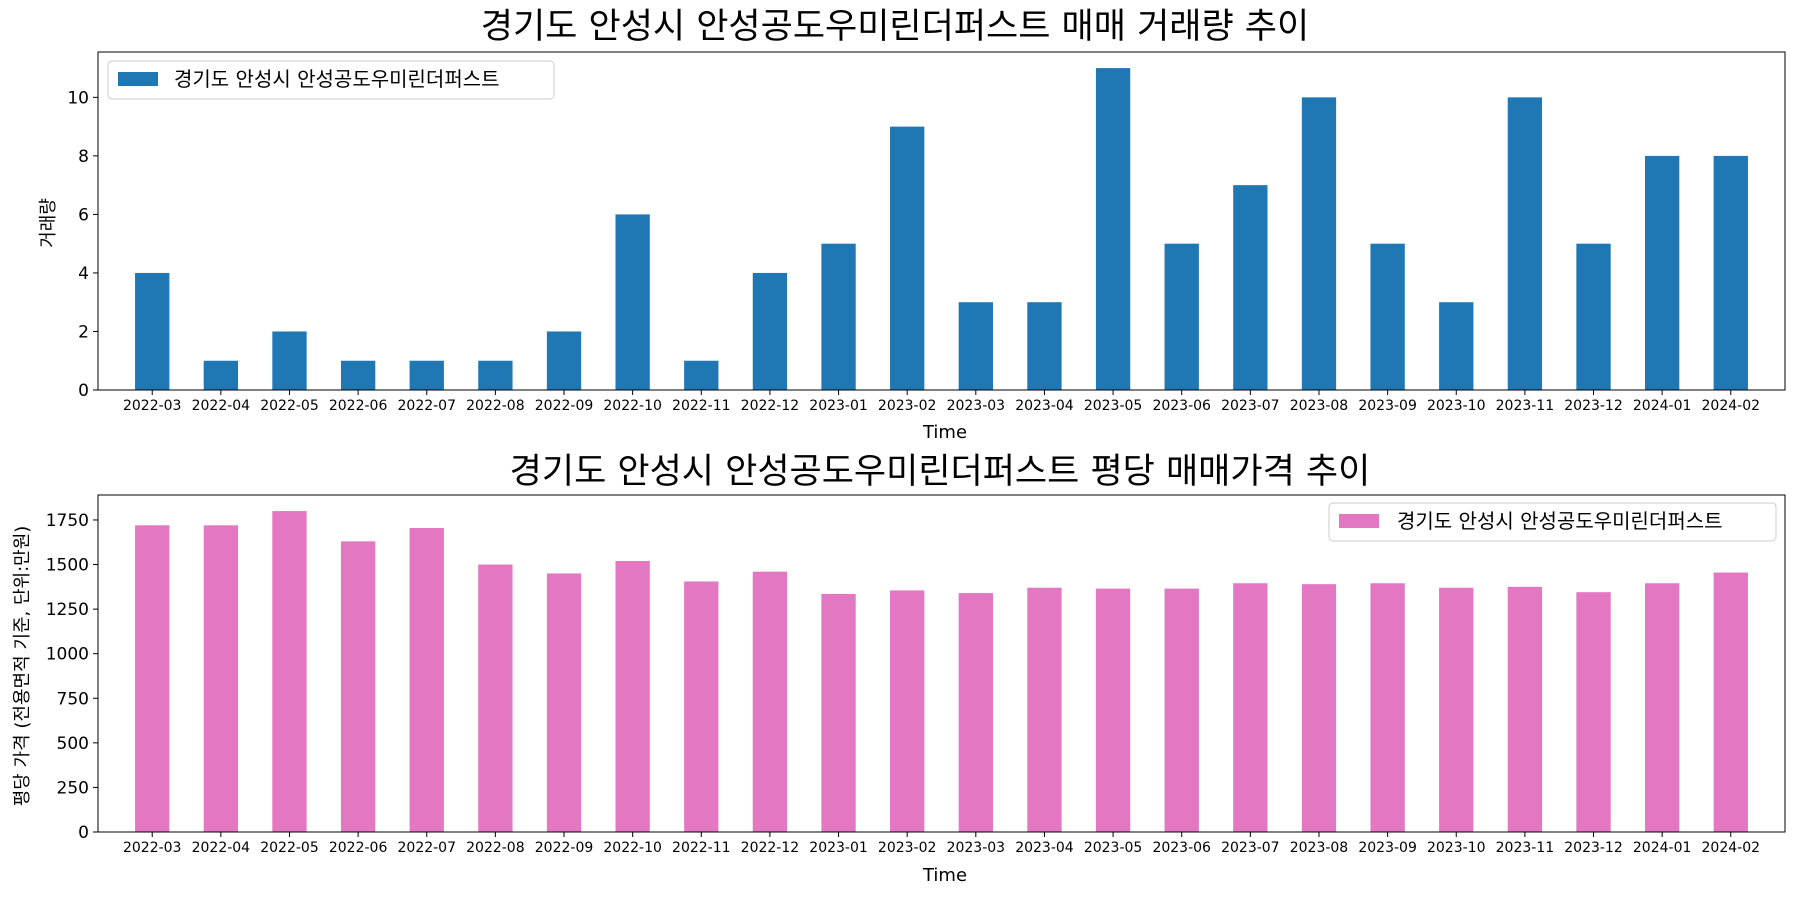 The width and height of the screenshot is (1800, 900). Describe the element at coordinates (1250, 848) in the screenshot. I see `x-tick-label: 2023-07` at that location.